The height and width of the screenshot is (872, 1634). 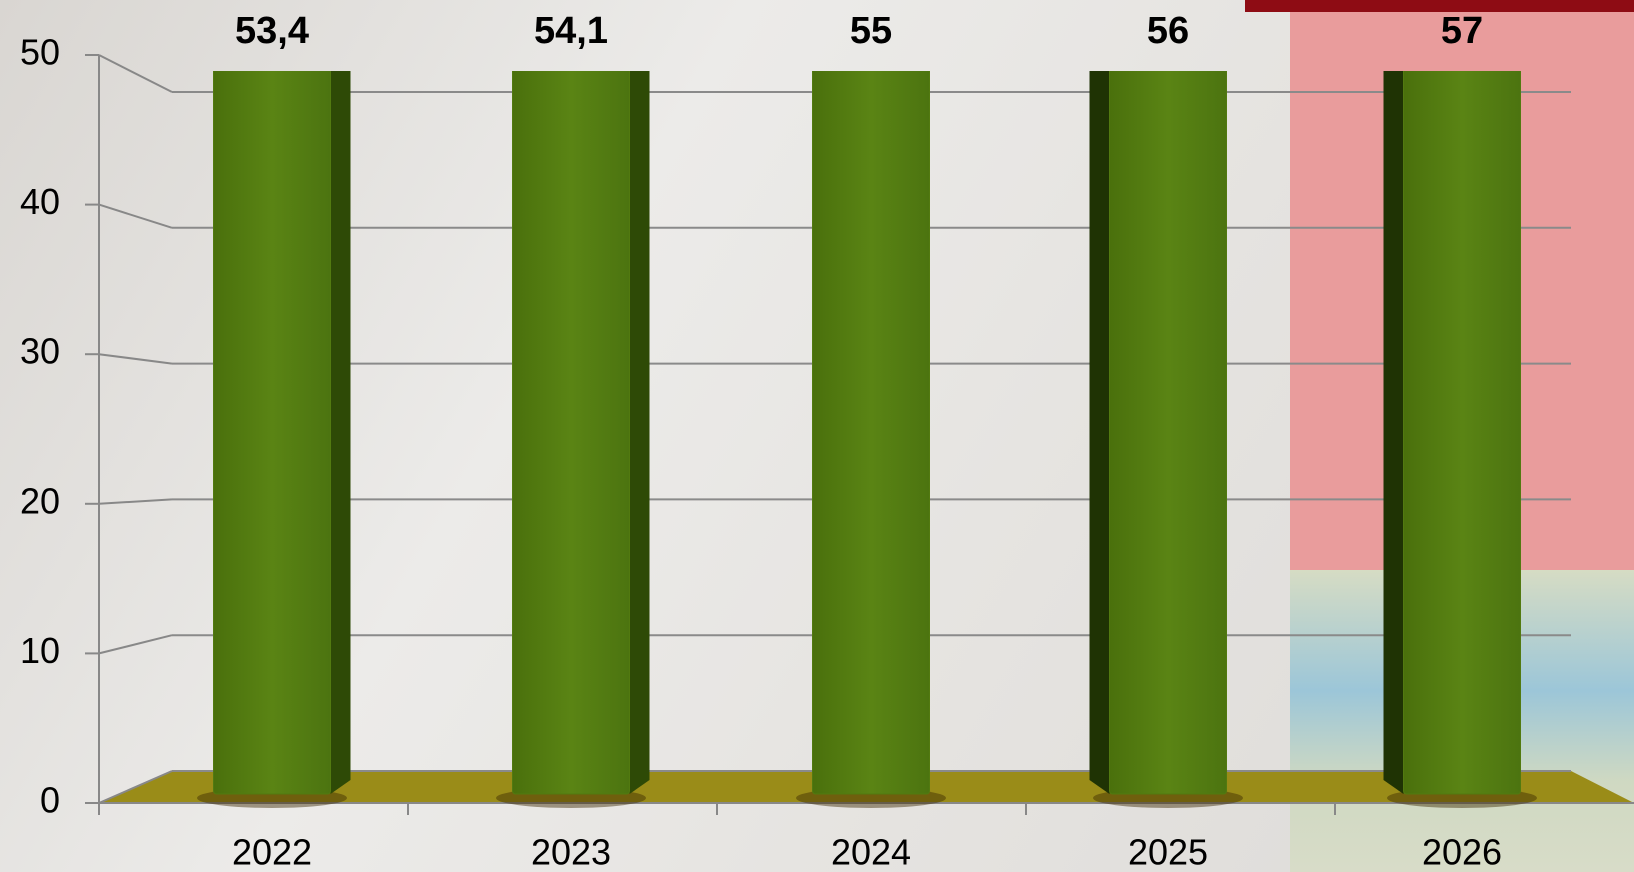 I want to click on y-tick-label: 40, so click(x=40, y=201).